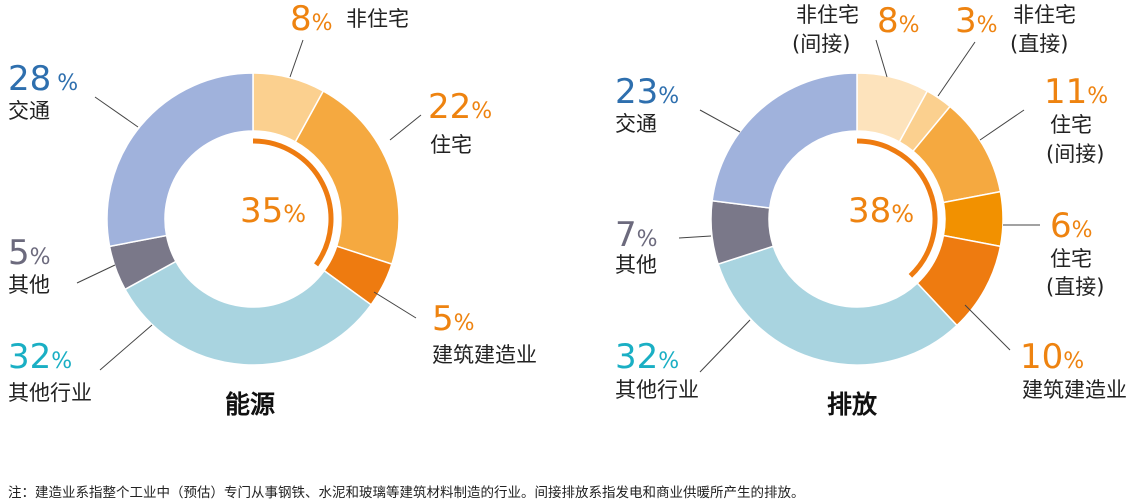 This screenshot has width=1143, height=504. What do you see at coordinates (976, 21) in the screenshot?
I see `non-res-direct-pct: 3%` at bounding box center [976, 21].